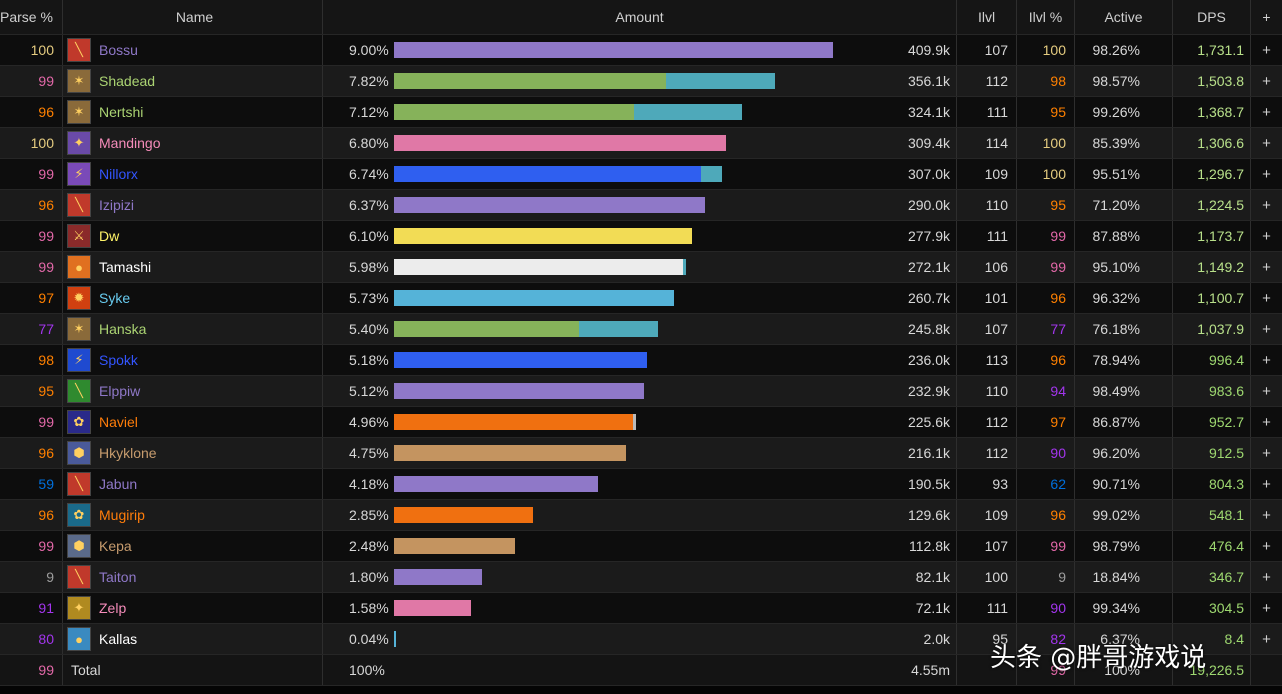  I want to click on col-amount-header: Amount, so click(640, 17).